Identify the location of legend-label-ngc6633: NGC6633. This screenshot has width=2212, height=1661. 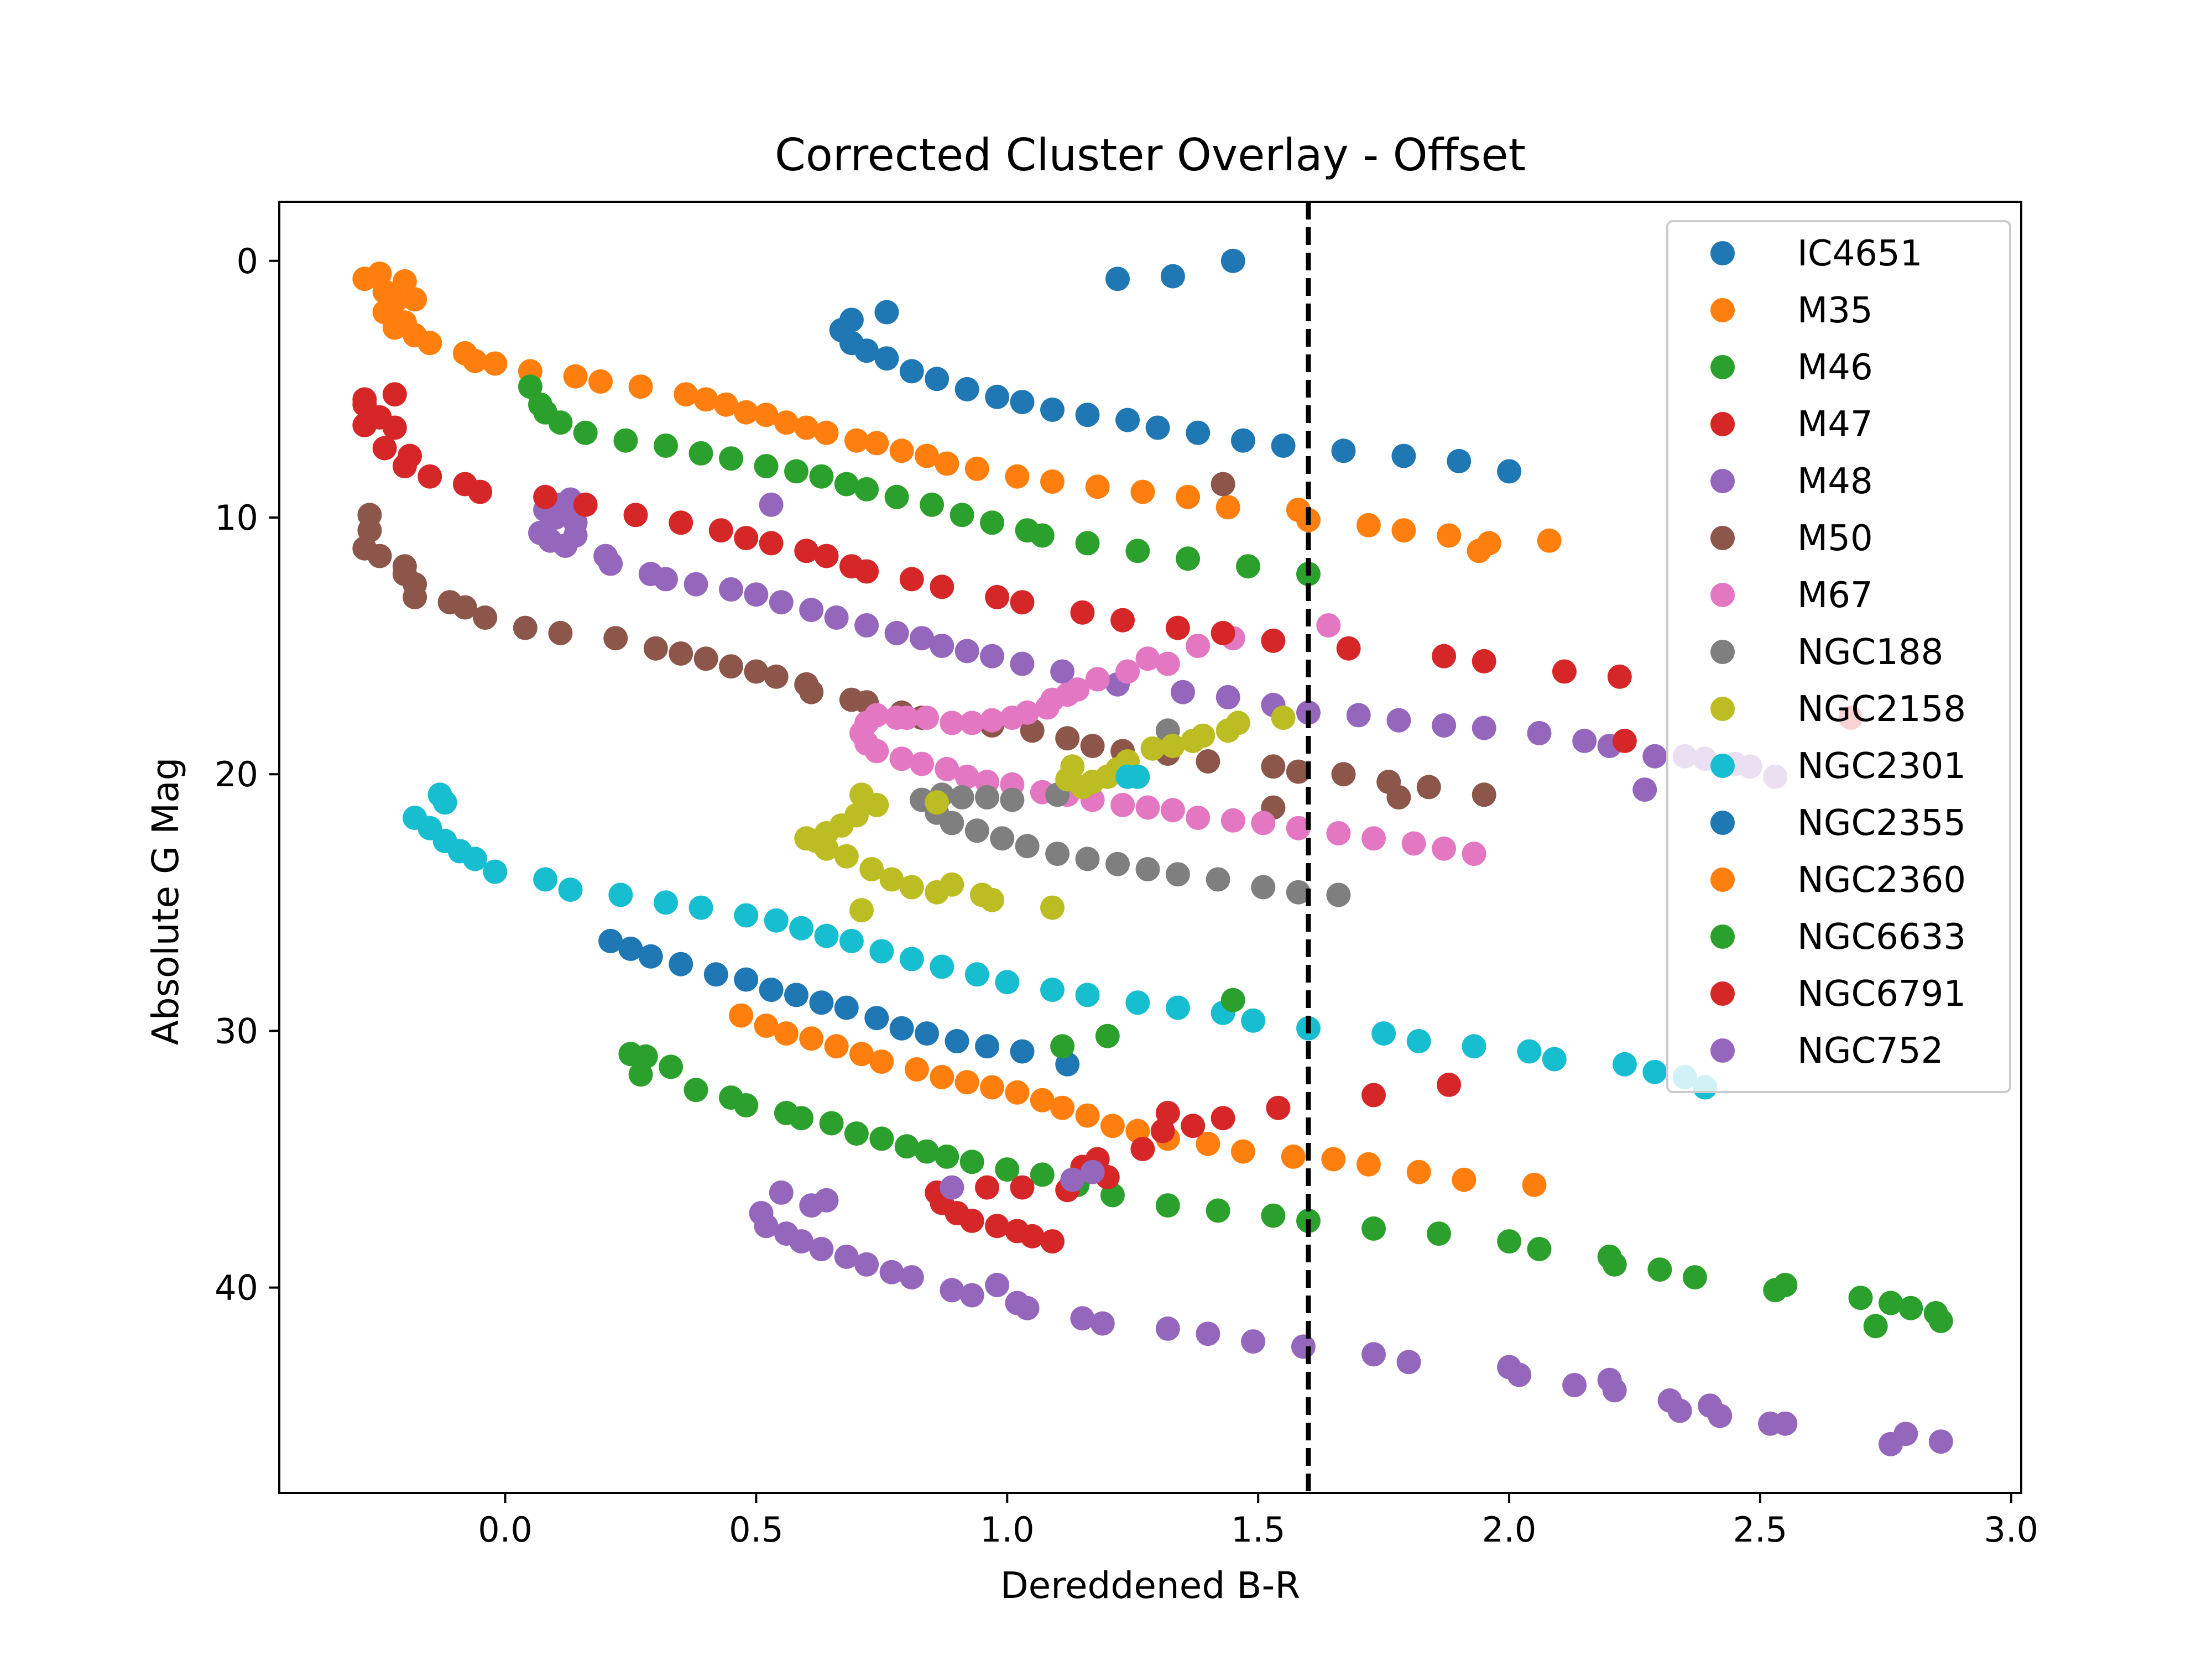
(1882, 938).